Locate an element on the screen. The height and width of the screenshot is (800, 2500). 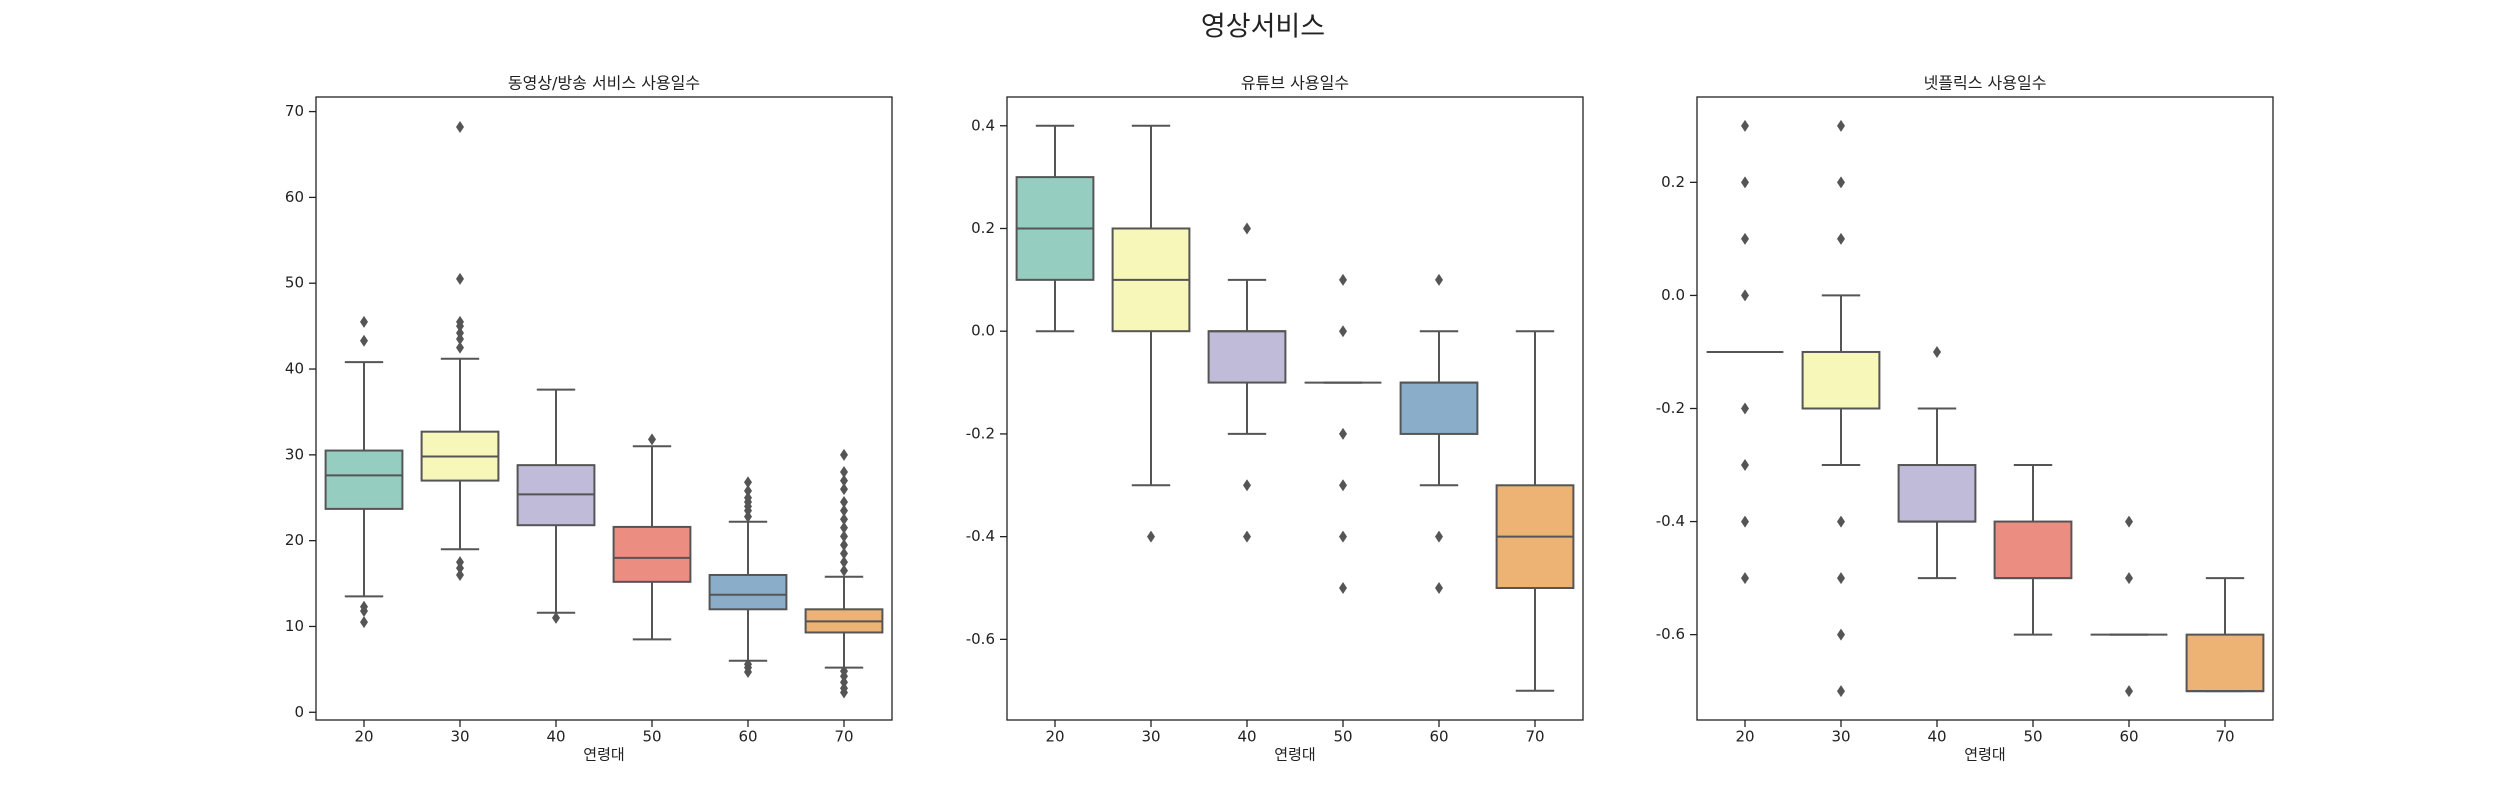
y-tick-label: 50 is located at coordinates (294, 283).